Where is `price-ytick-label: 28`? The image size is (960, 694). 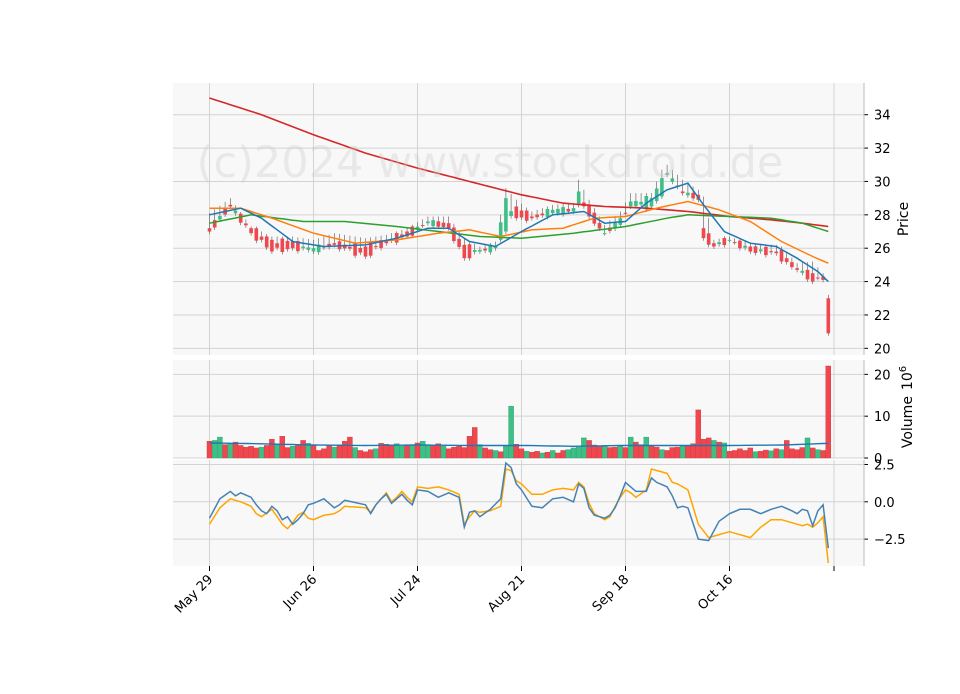 price-ytick-label: 28 is located at coordinates (882, 216).